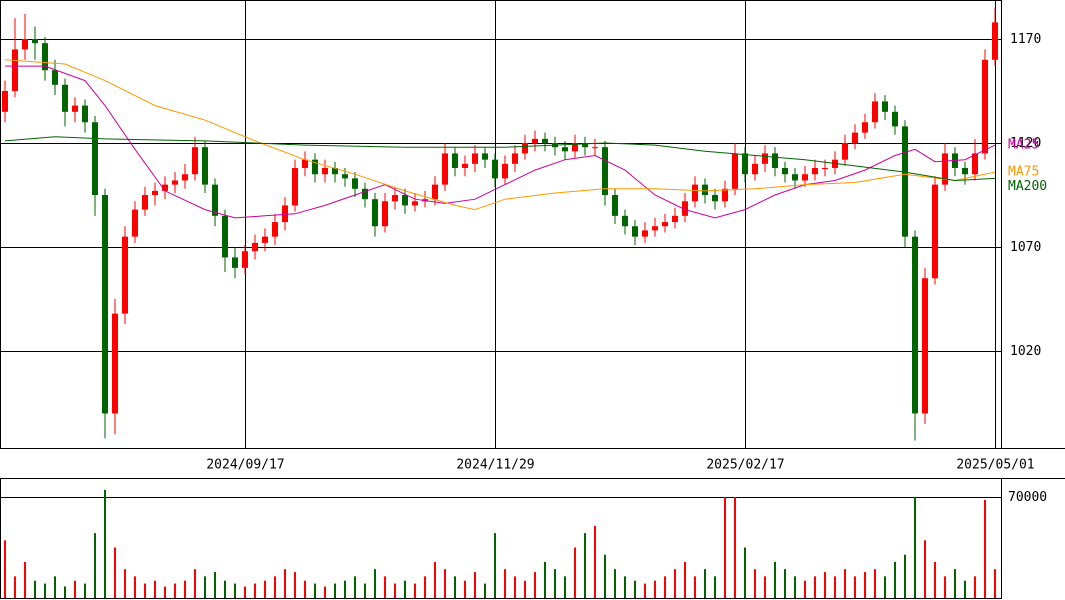  Describe the element at coordinates (245, 465) in the screenshot. I see `x-tick-label: 2024/09/17` at that location.